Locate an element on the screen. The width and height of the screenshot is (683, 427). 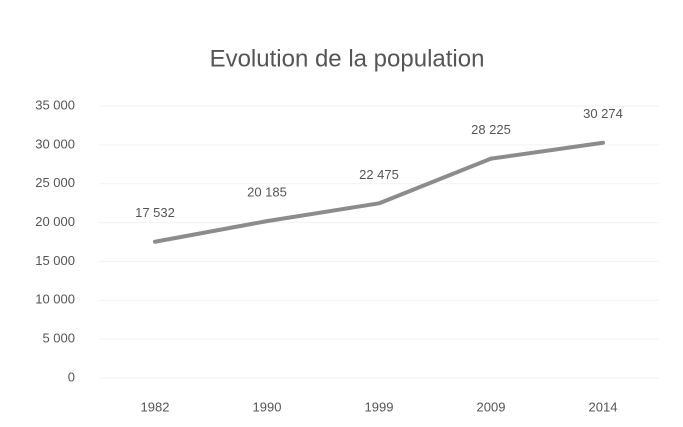
chart-title: Evolution de la population is located at coordinates (347, 58).